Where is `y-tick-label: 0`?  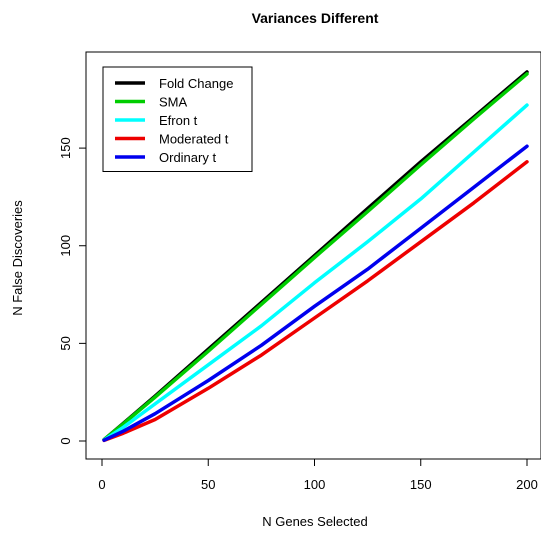 y-tick-label: 0 is located at coordinates (65, 440).